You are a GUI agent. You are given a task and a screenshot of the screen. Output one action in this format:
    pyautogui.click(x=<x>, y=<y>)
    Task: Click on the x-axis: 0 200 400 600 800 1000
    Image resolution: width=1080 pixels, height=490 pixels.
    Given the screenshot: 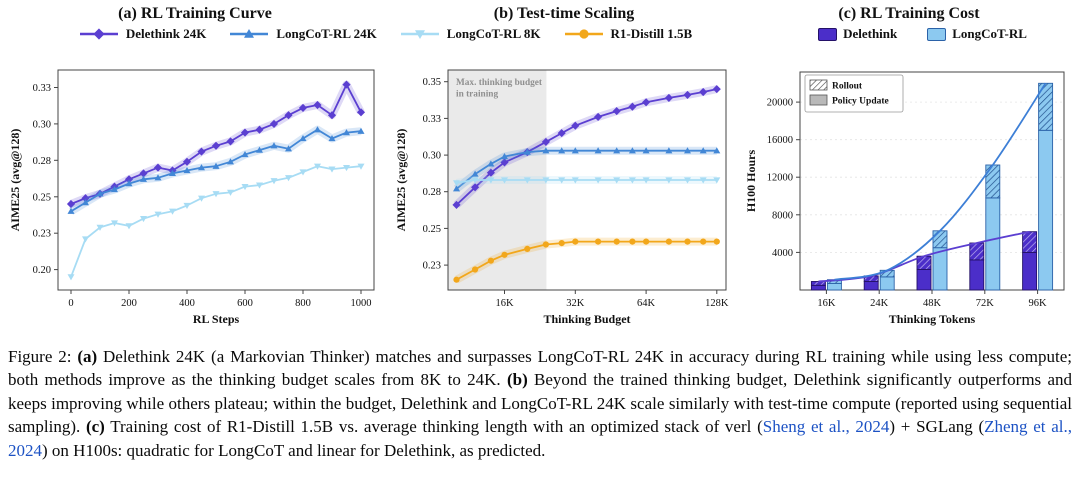 What is the action you would take?
    pyautogui.click(x=220, y=299)
    